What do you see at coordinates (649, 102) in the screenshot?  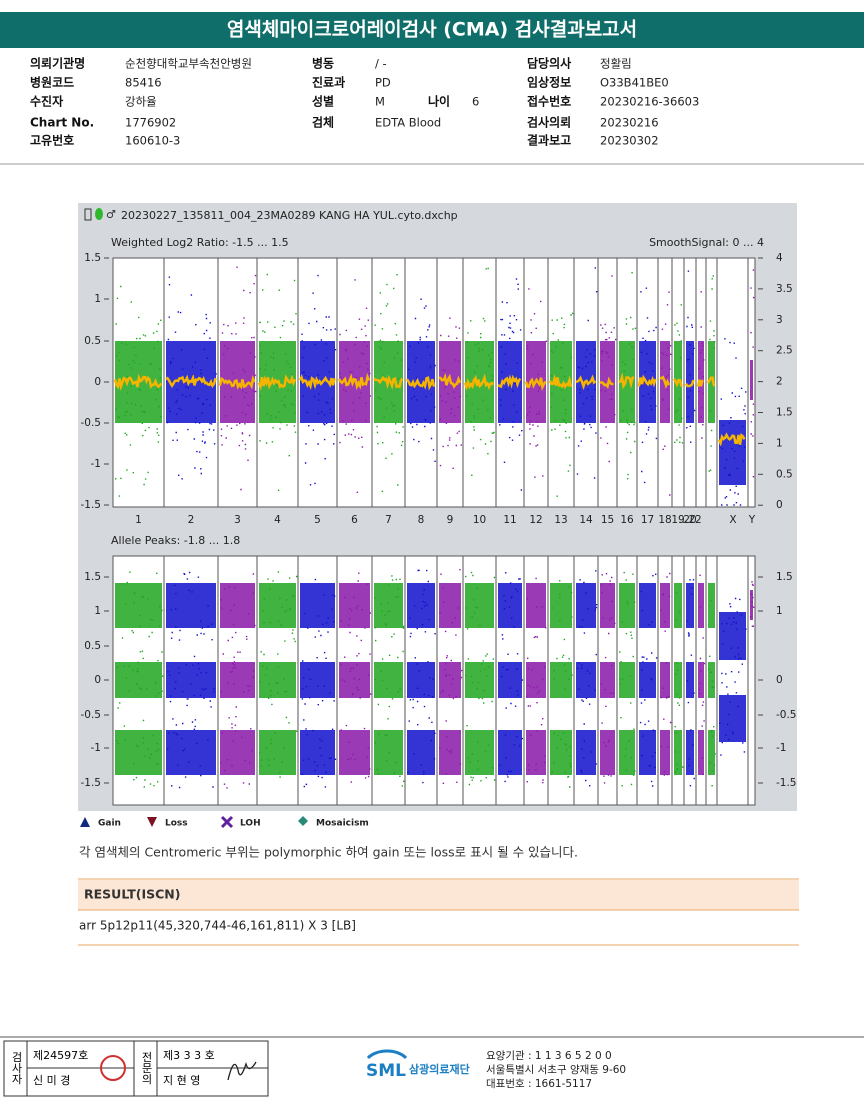 I see `field-value: 20230216-36603` at bounding box center [649, 102].